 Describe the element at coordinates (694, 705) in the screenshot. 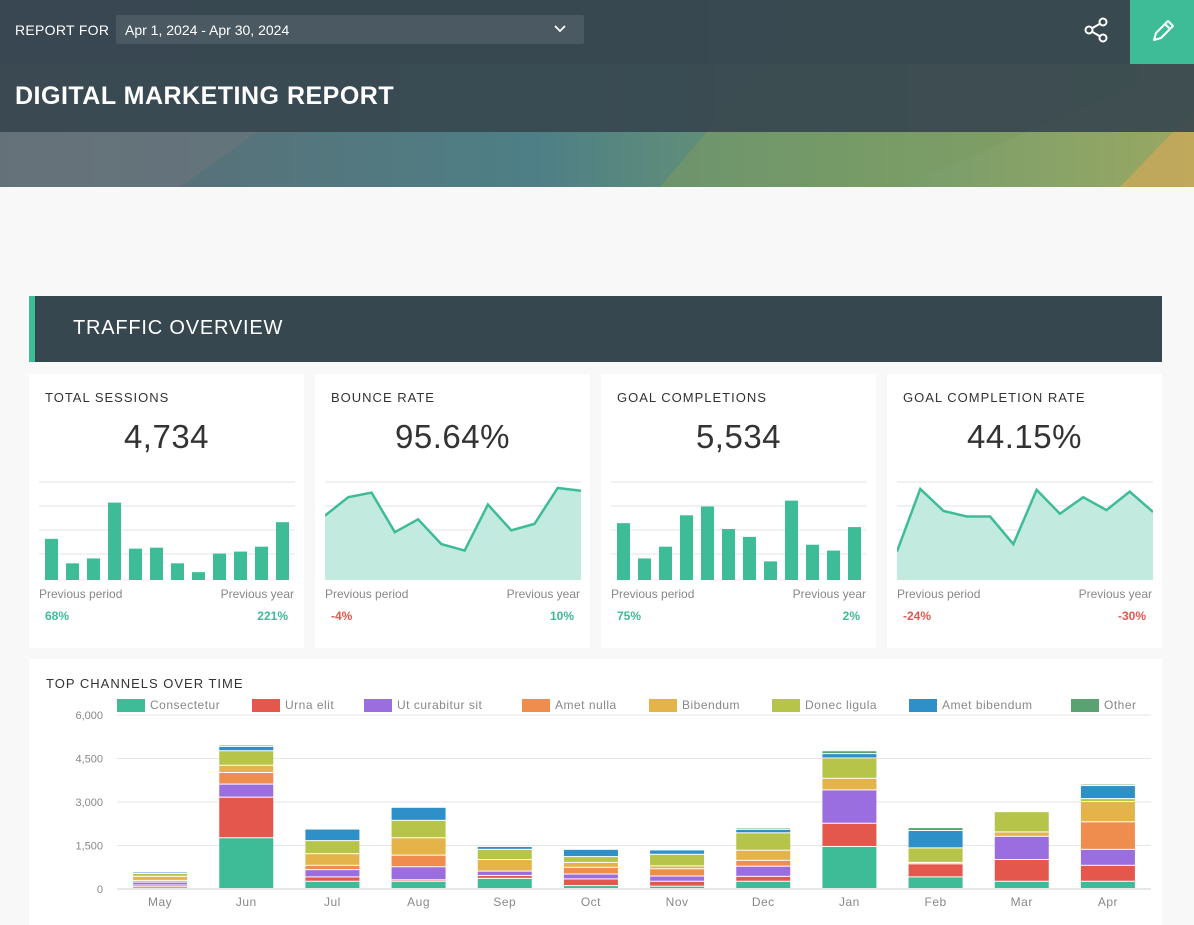

I see `legend-item: Bibendum` at that location.